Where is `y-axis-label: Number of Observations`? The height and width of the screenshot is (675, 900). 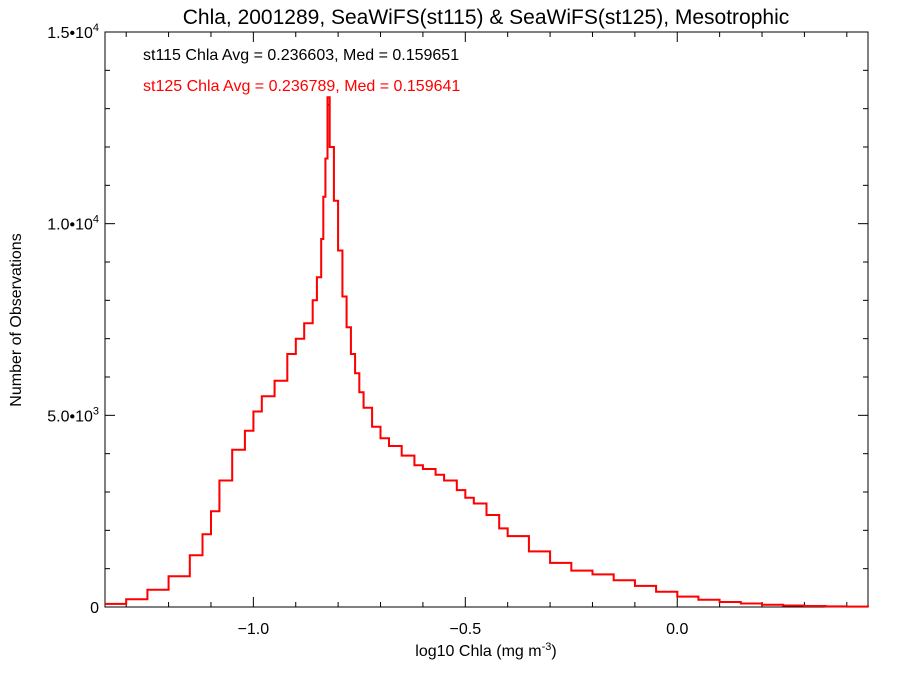
y-axis-label: Number of Observations is located at coordinates (16, 319).